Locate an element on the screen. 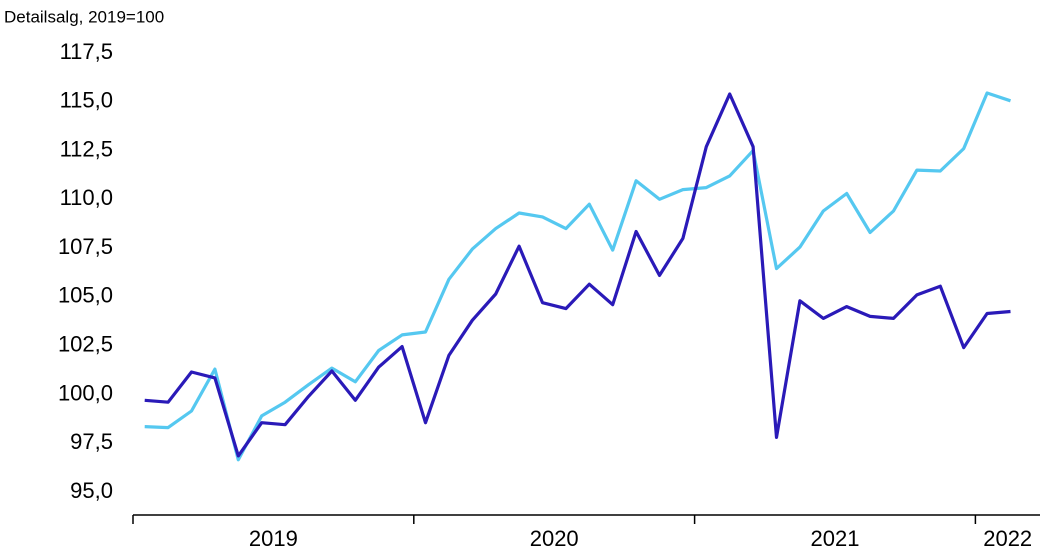  x-tick-label: 2020 is located at coordinates (554, 538).